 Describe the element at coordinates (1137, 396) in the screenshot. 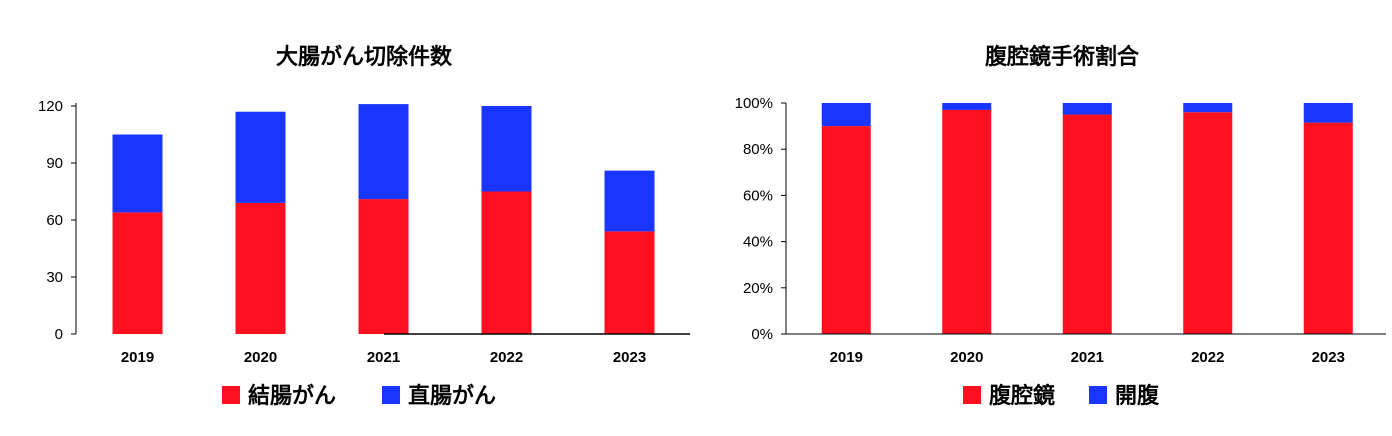

I see `legend-label: 開腹` at that location.